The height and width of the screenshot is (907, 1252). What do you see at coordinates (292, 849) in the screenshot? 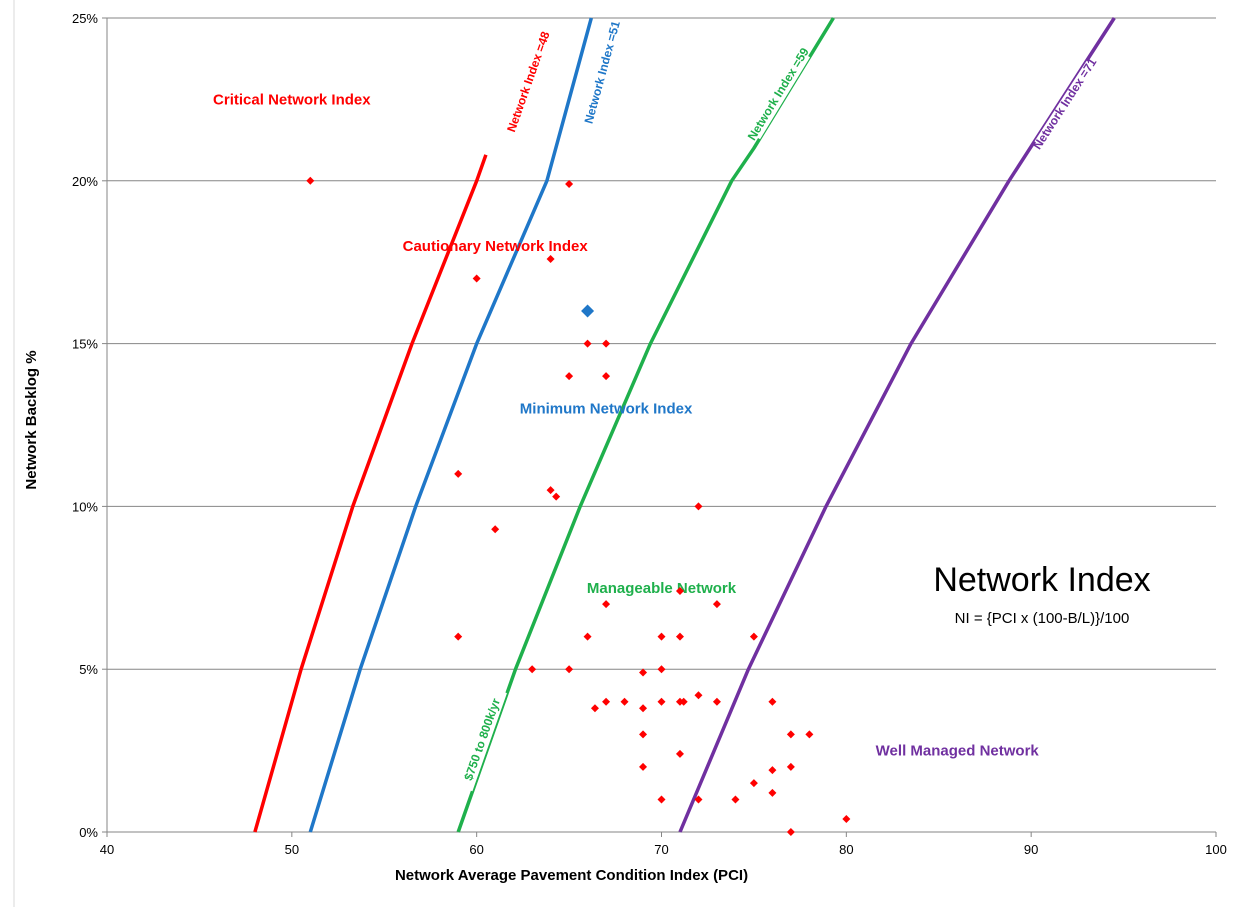
I see `x-tick-label: 50` at bounding box center [292, 849].